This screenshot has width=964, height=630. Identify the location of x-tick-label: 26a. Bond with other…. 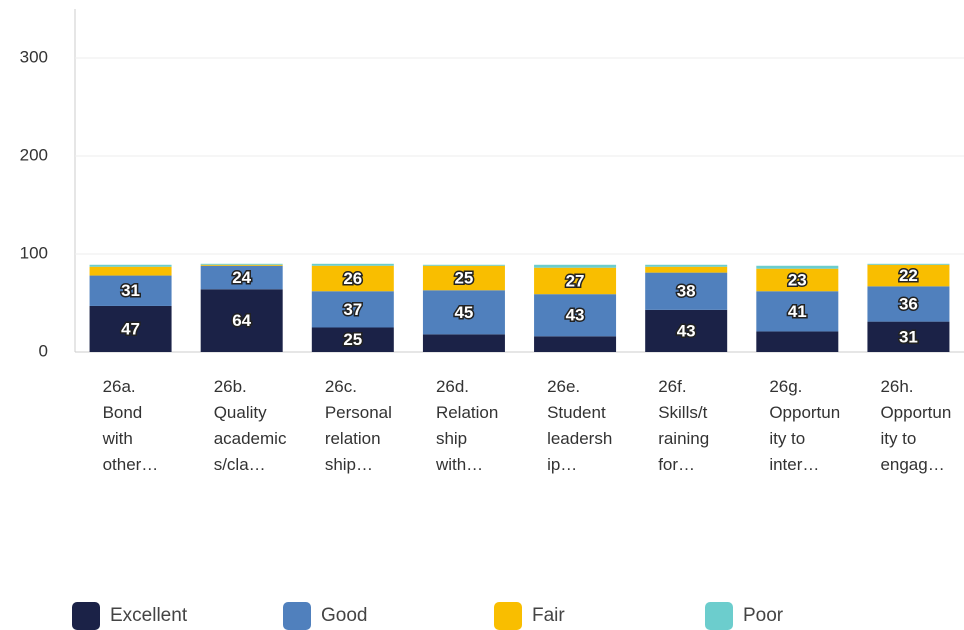
(130, 425).